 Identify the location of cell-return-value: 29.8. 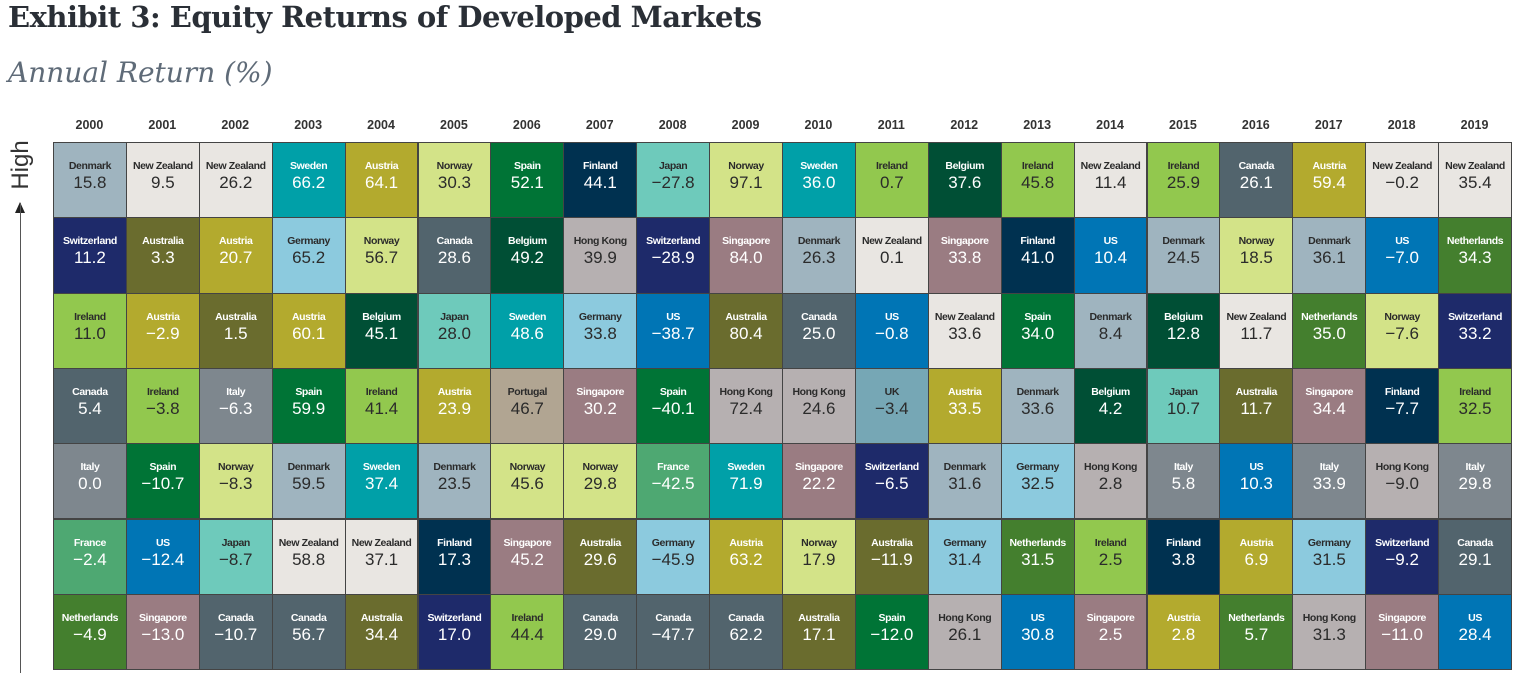
(1475, 484).